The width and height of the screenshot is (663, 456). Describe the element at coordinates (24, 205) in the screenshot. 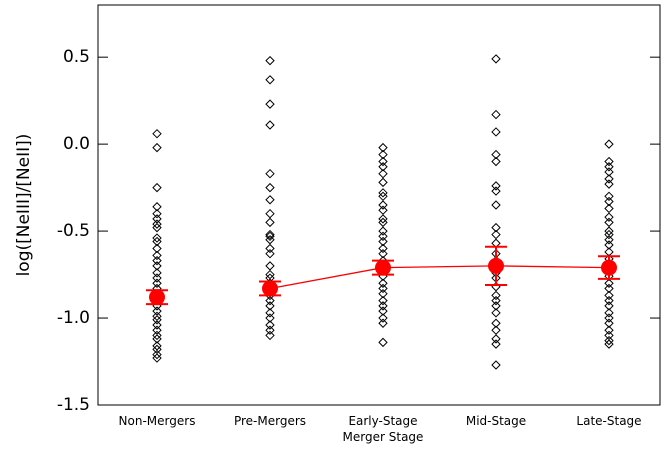

I see `y-axis-label: log([NeIII]/[NeII])` at that location.